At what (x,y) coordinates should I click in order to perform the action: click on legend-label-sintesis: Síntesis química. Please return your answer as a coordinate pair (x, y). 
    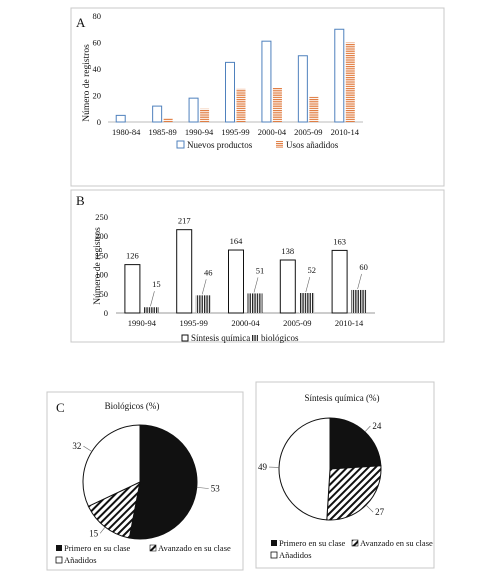
    Looking at the image, I should click on (220, 338).